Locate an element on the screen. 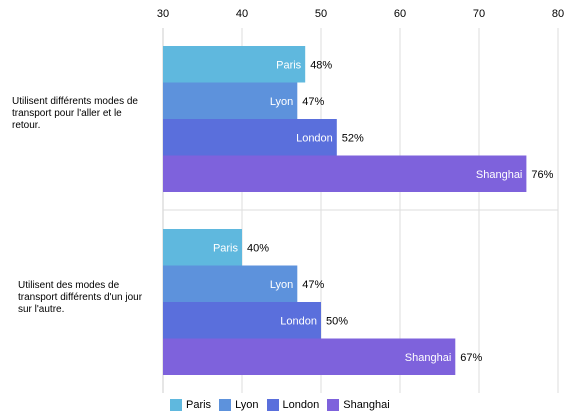 Image resolution: width=569 pixels, height=414 pixels. data-label: 52% is located at coordinates (353, 138).